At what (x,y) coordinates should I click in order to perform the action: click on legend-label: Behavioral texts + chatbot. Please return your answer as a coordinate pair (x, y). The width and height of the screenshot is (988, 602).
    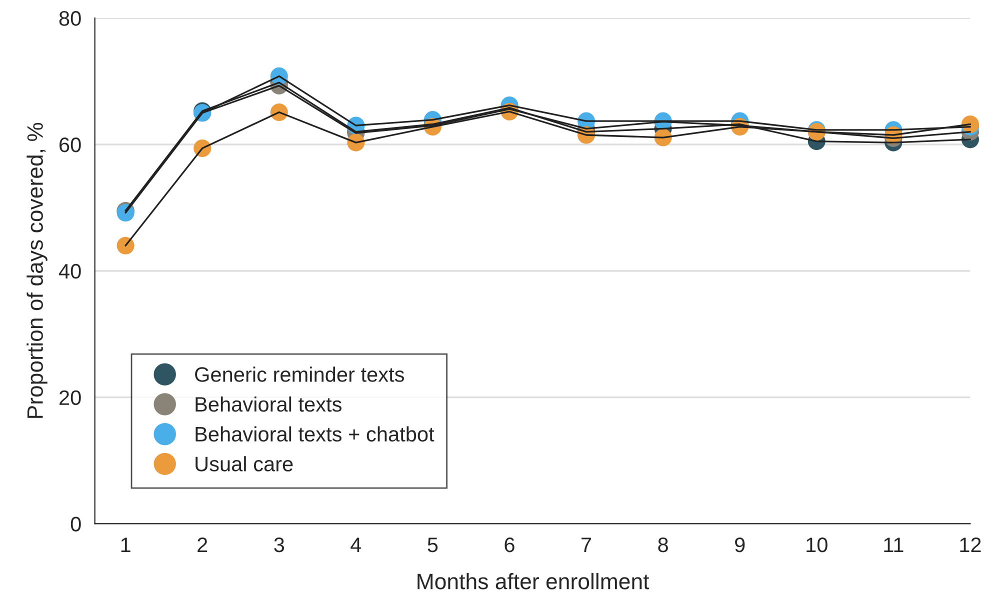
    Looking at the image, I should click on (315, 434).